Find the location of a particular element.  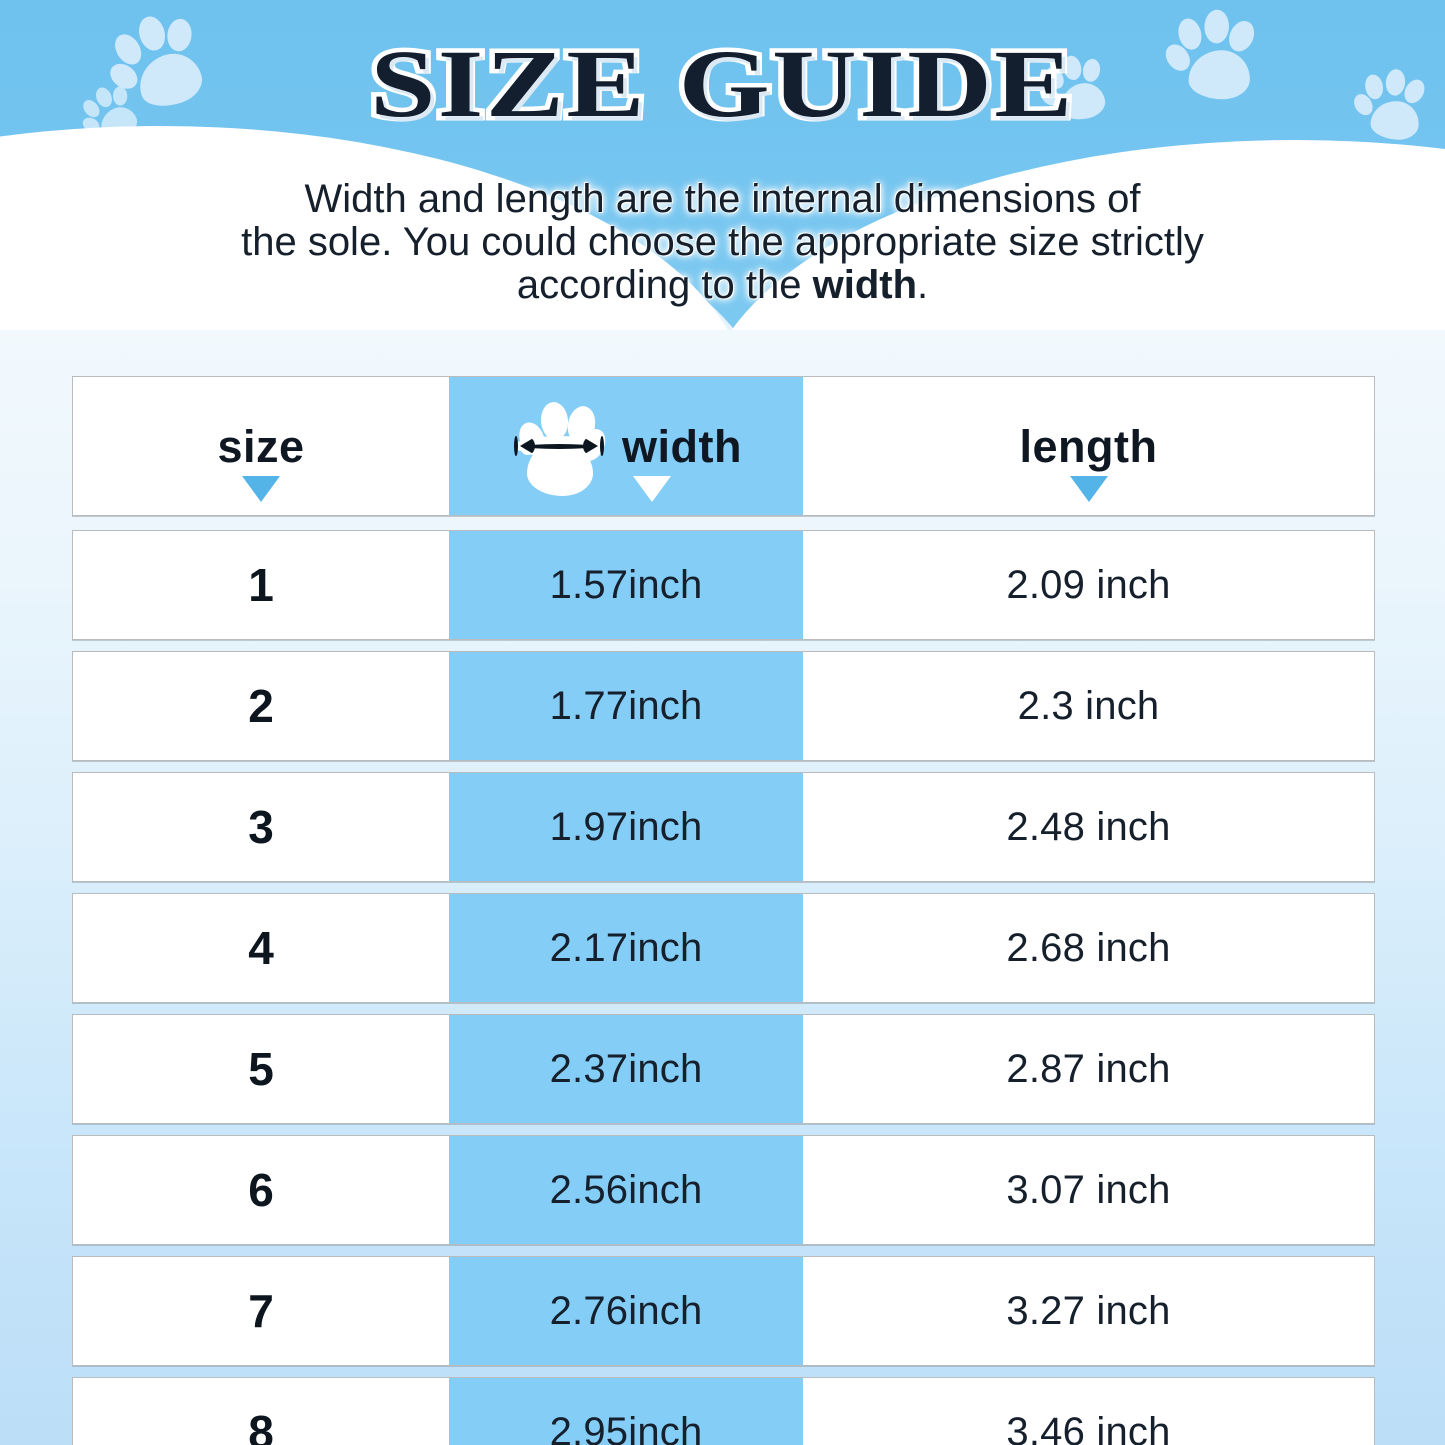

triangle-down-icon-width is located at coordinates (652, 489).